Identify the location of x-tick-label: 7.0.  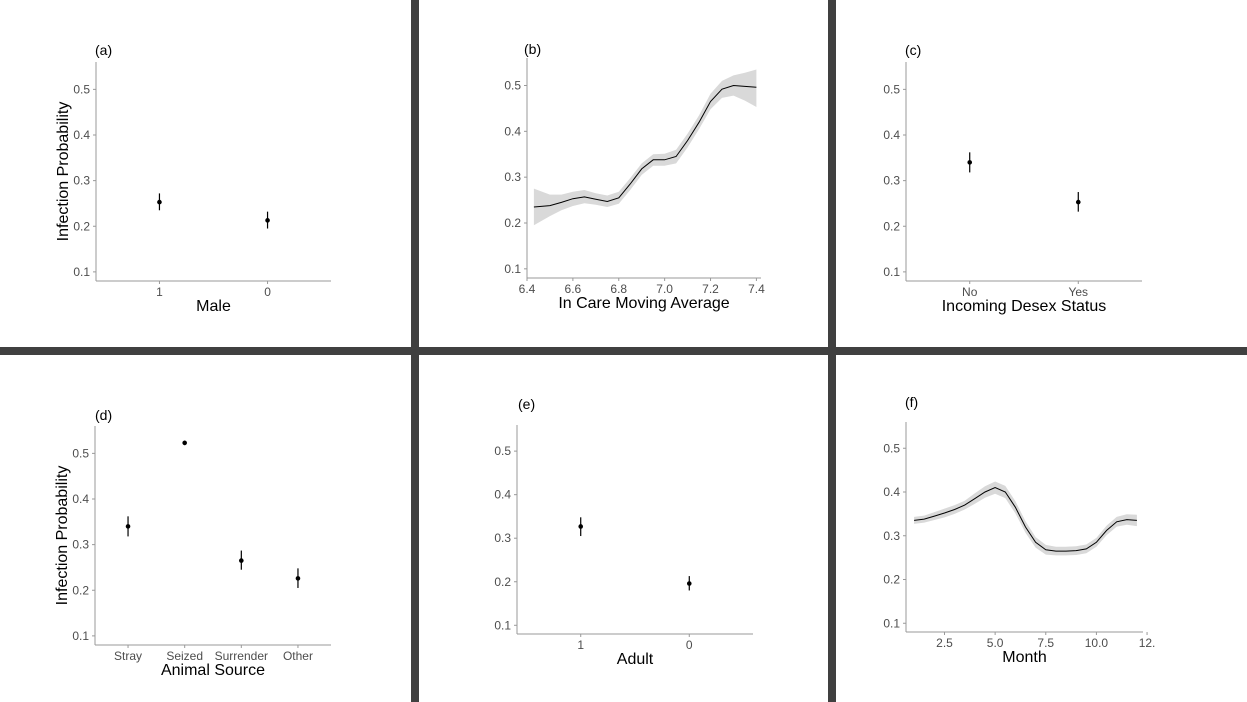
(664, 289).